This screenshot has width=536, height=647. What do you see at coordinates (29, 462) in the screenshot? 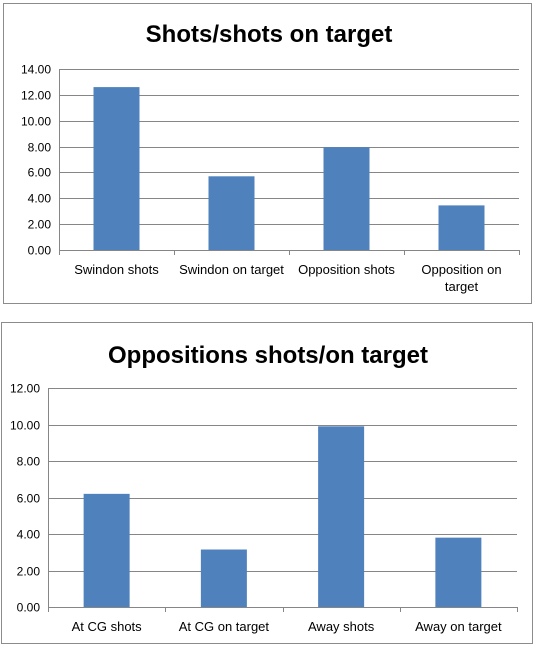
I see `chart-2-y-tick-label: 8.00` at bounding box center [29, 462].